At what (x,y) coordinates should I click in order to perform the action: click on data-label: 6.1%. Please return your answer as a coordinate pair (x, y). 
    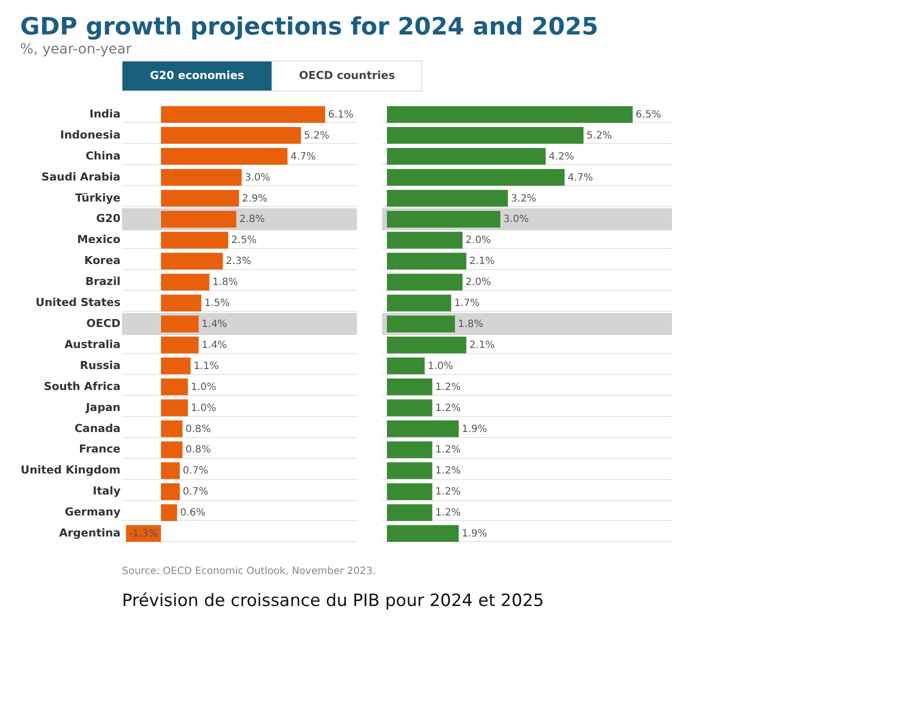
    Looking at the image, I should click on (341, 114).